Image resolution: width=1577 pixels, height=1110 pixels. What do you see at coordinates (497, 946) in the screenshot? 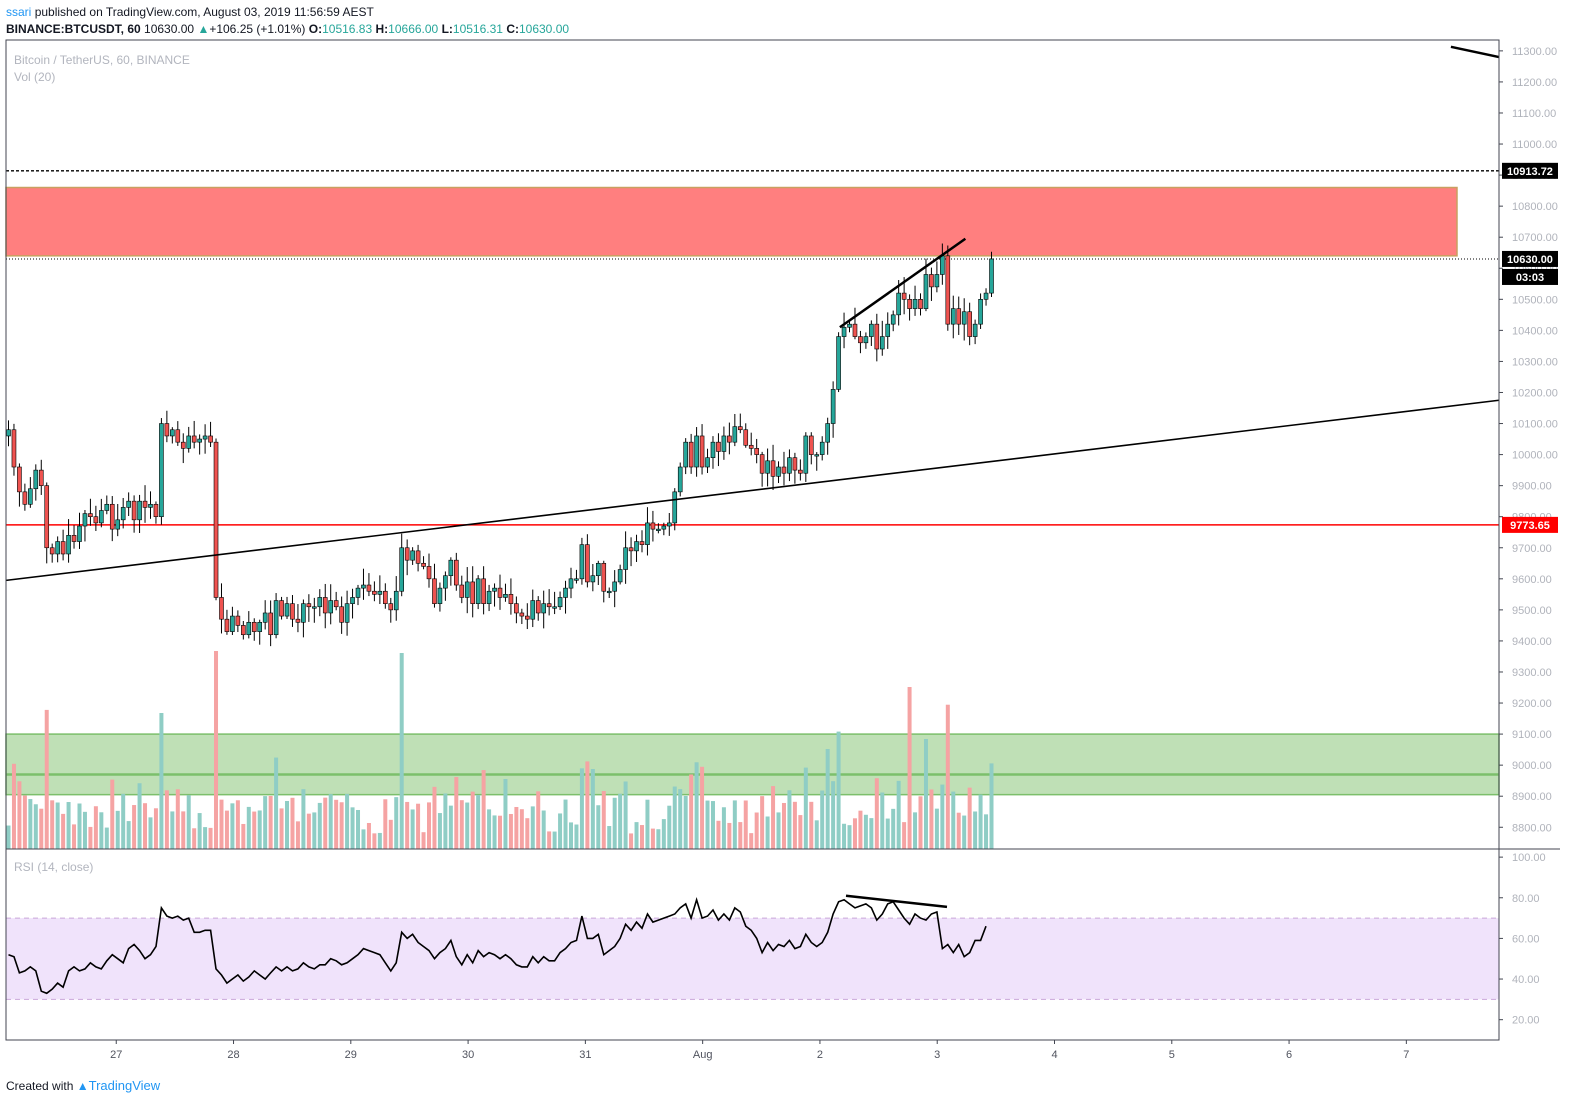
I see `rsi-line` at bounding box center [497, 946].